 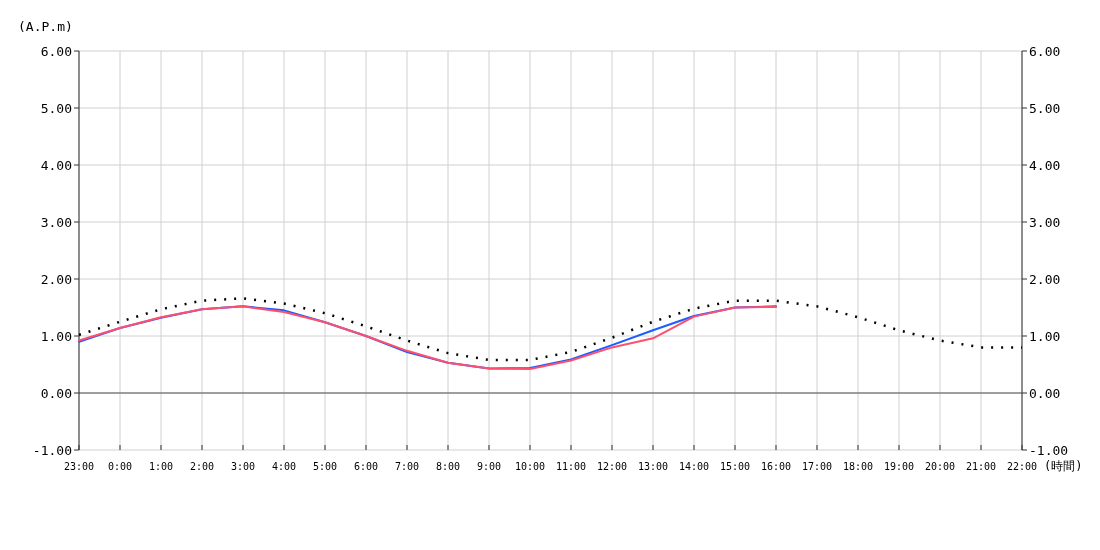 What do you see at coordinates (981, 466) in the screenshot?
I see `x-tick-label: 21:00` at bounding box center [981, 466].